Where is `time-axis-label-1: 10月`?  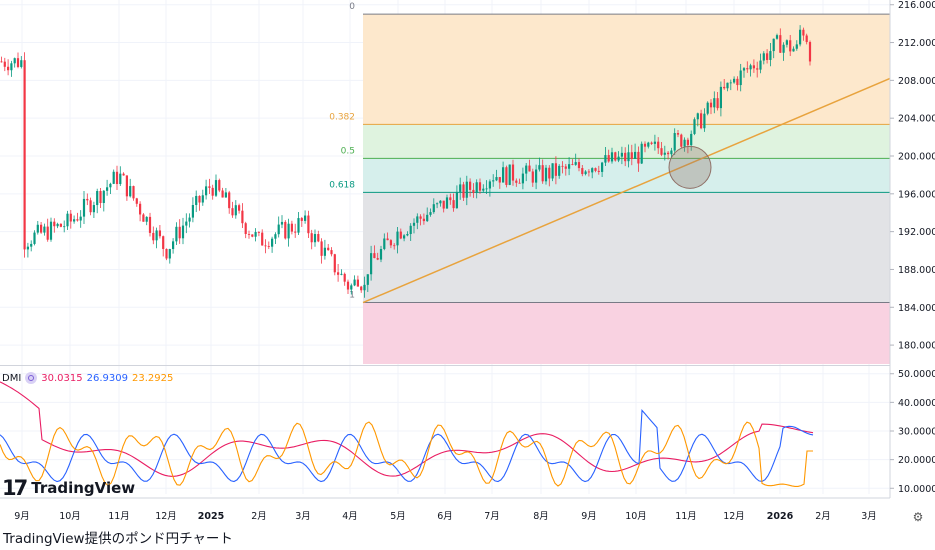
time-axis-label-1: 10月 is located at coordinates (70, 516).